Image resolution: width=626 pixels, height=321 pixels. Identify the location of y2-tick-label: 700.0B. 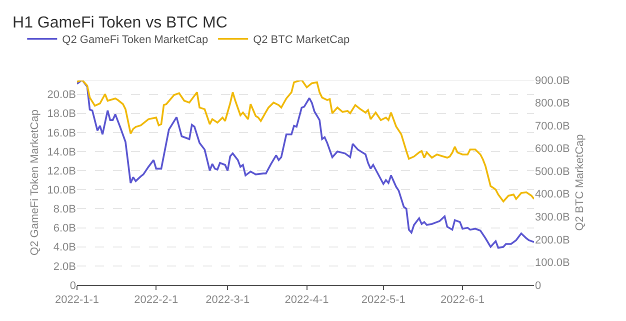
(552, 126).